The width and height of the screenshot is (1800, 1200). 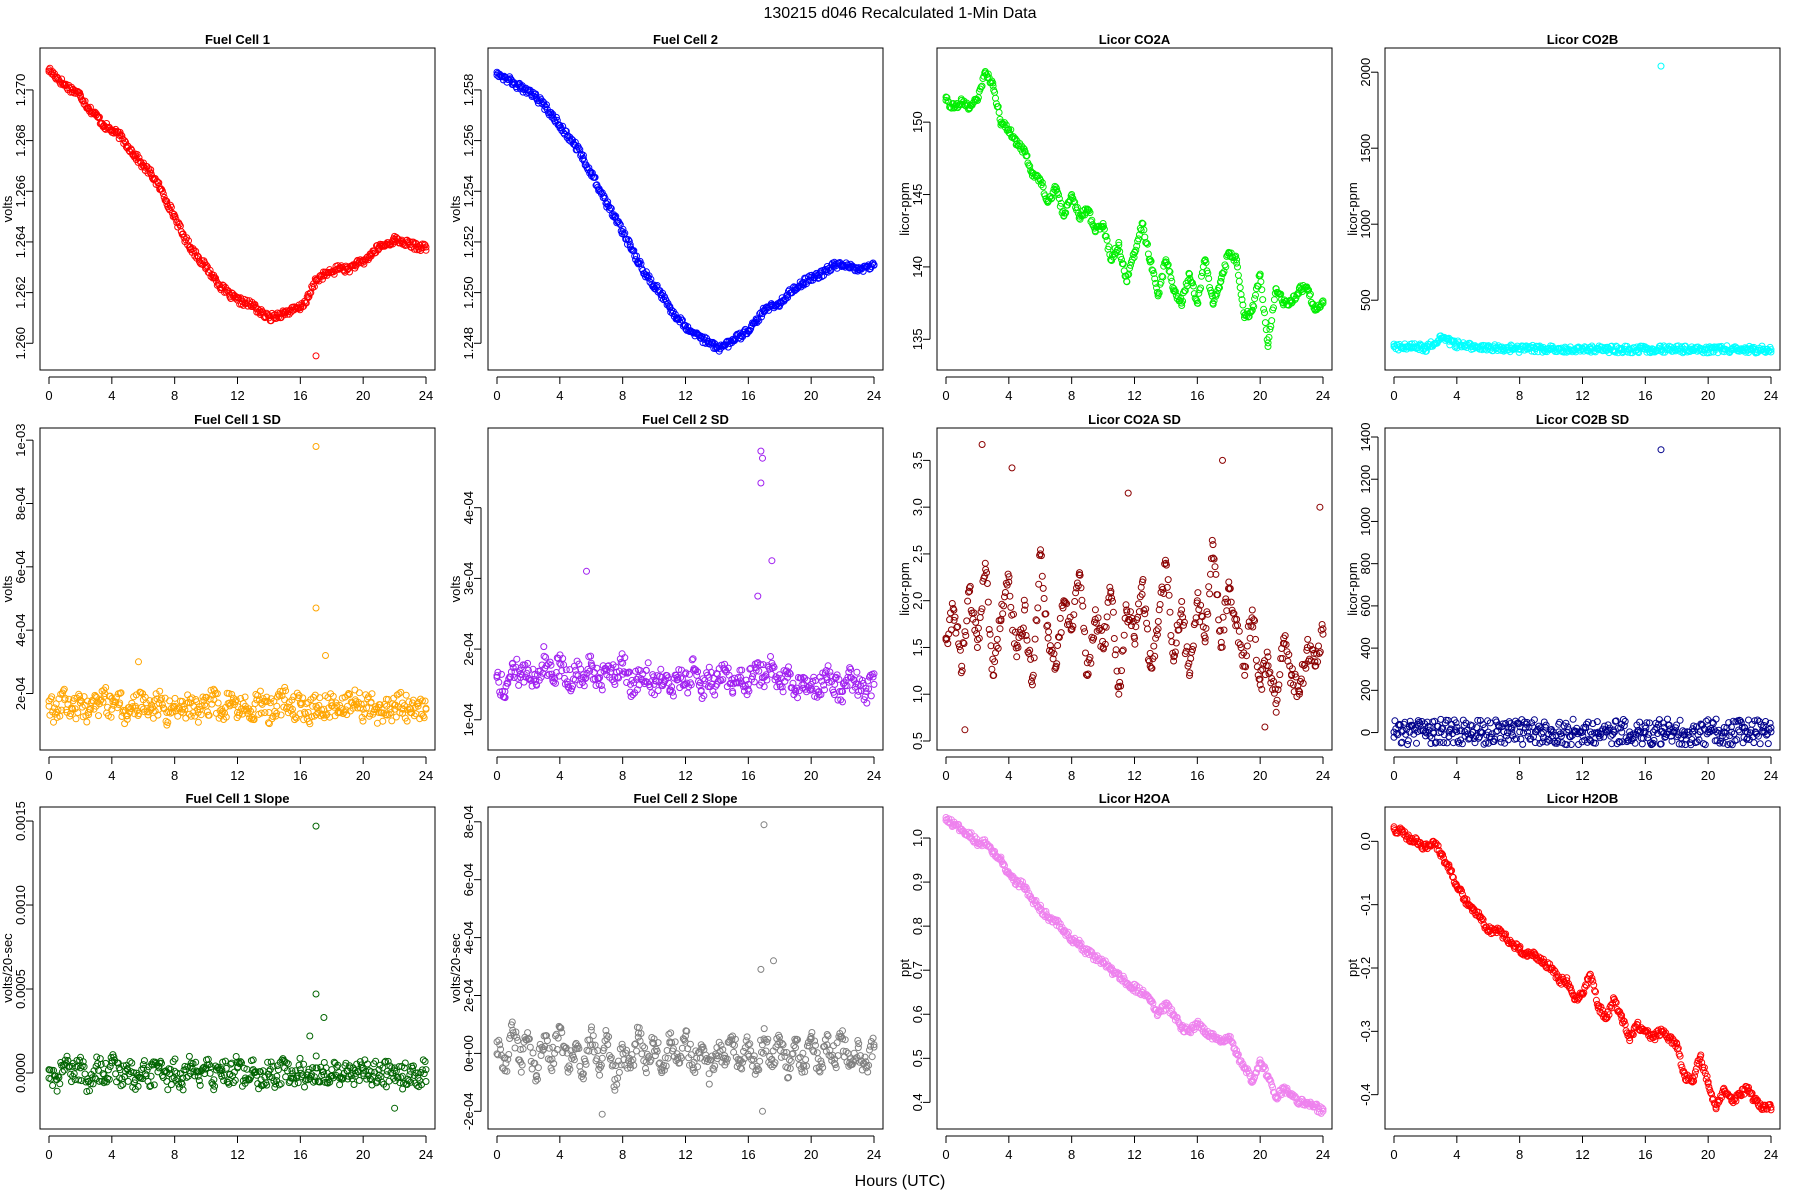 I want to click on x-tick-label: 20, so click(x=1260, y=395).